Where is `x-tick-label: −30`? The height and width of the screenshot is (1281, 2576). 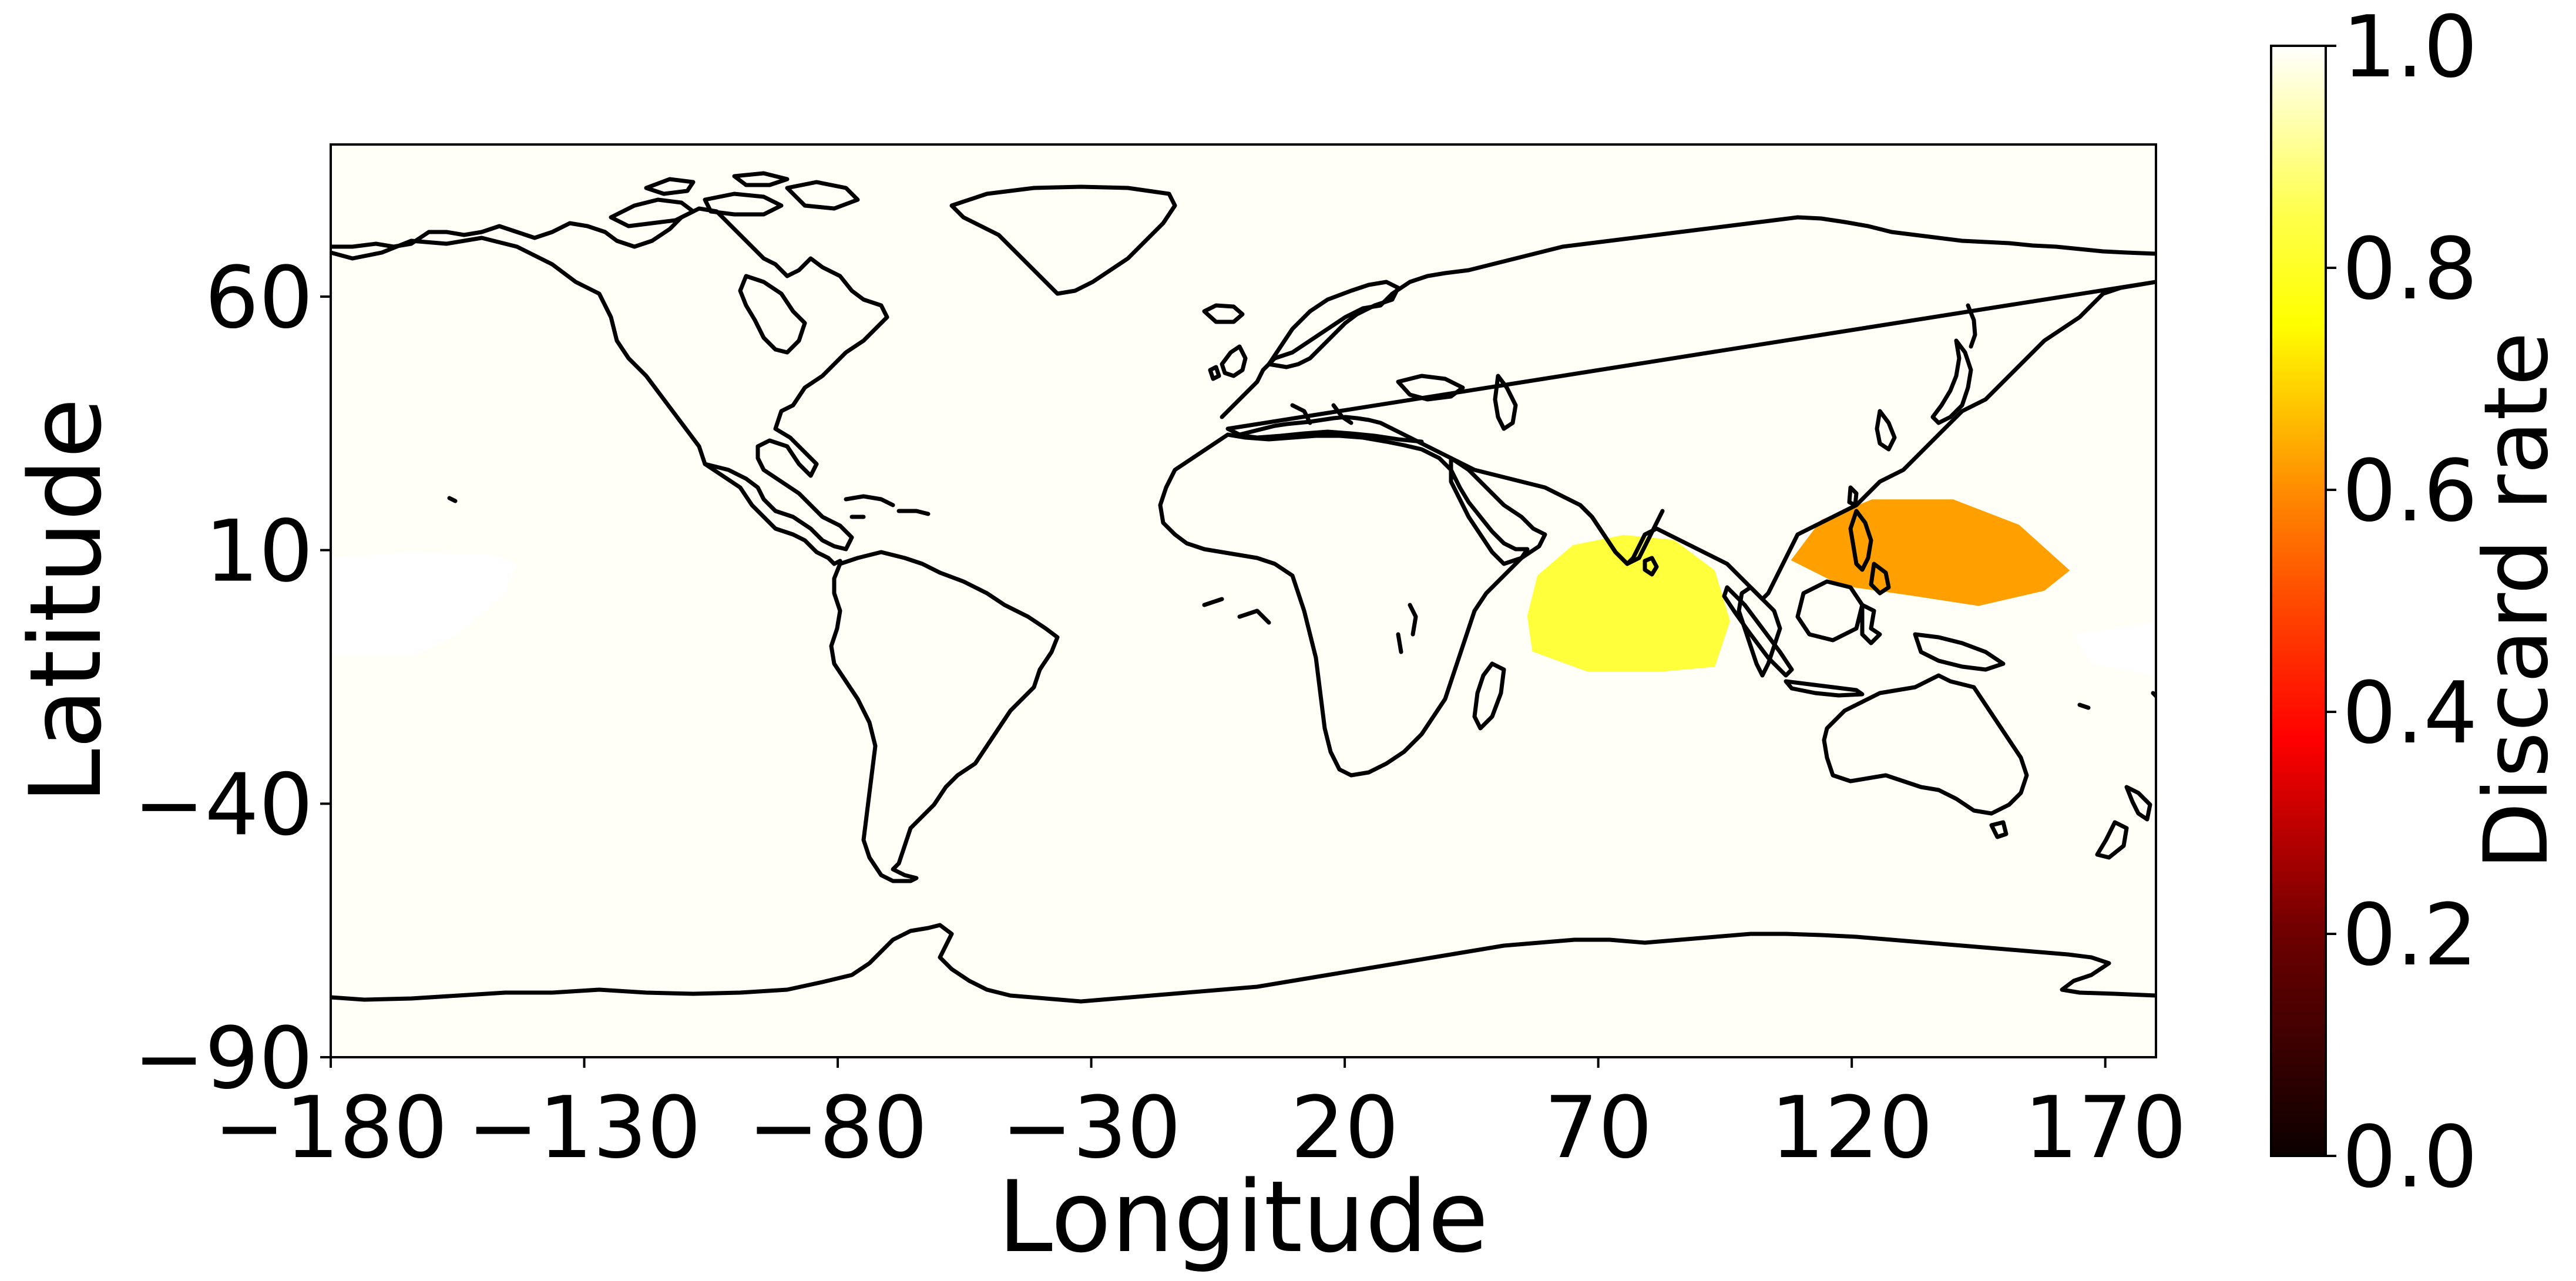
x-tick-label: −30 is located at coordinates (1091, 1128).